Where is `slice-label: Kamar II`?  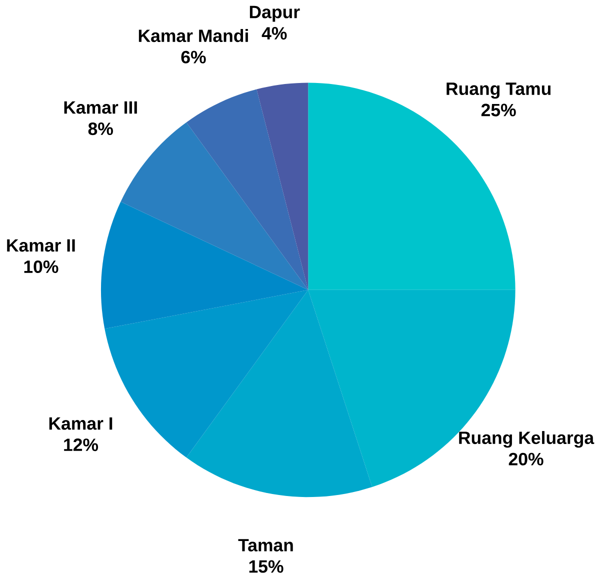
slice-label: Kamar II is located at coordinates (41, 245).